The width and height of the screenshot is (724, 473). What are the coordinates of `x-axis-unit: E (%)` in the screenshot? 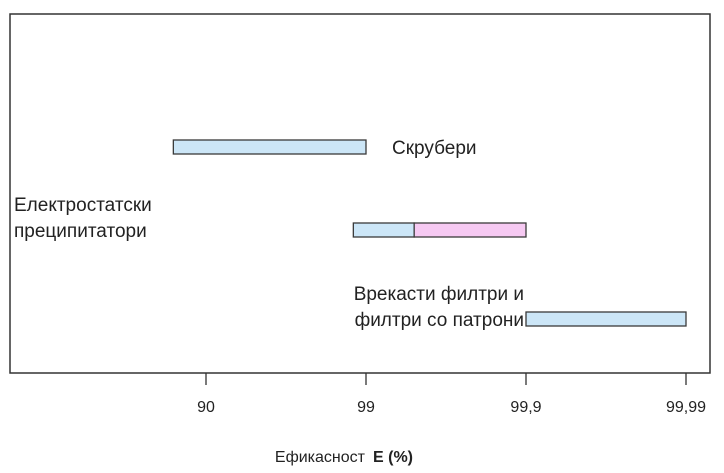 It's located at (393, 457).